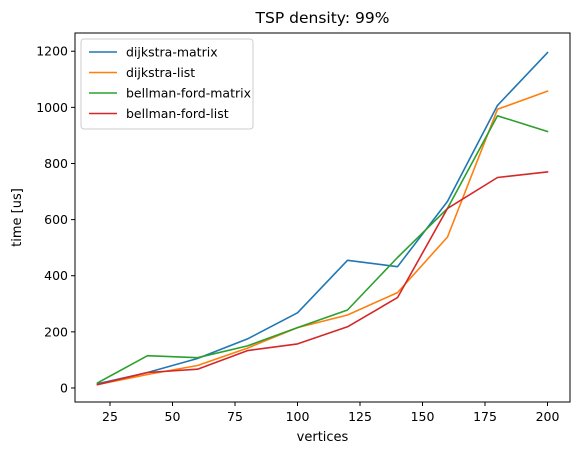 Image resolution: width=580 pixels, height=455 pixels. What do you see at coordinates (52, 51) in the screenshot?
I see `y-tick-label: 1200` at bounding box center [52, 51].